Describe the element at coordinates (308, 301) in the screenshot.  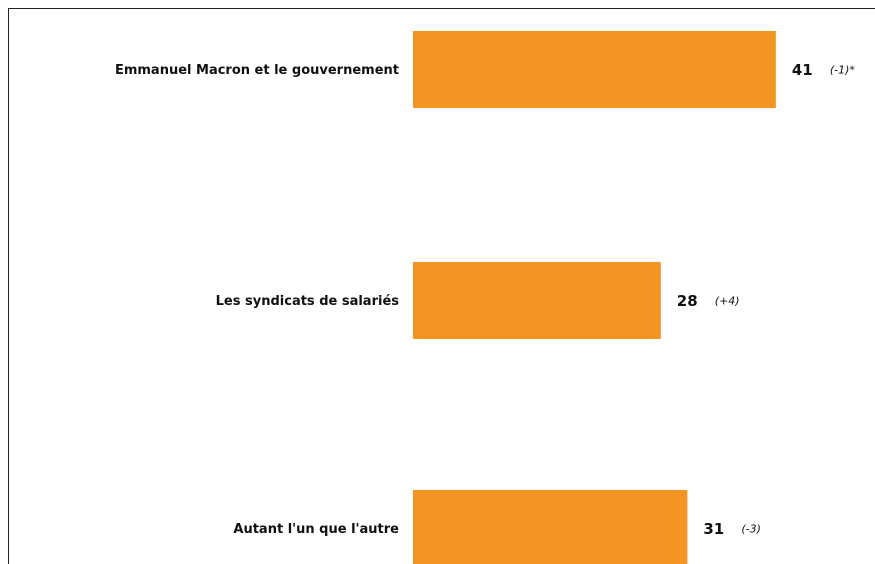
I see `category-label: Les syndicats de salariés` at that location.